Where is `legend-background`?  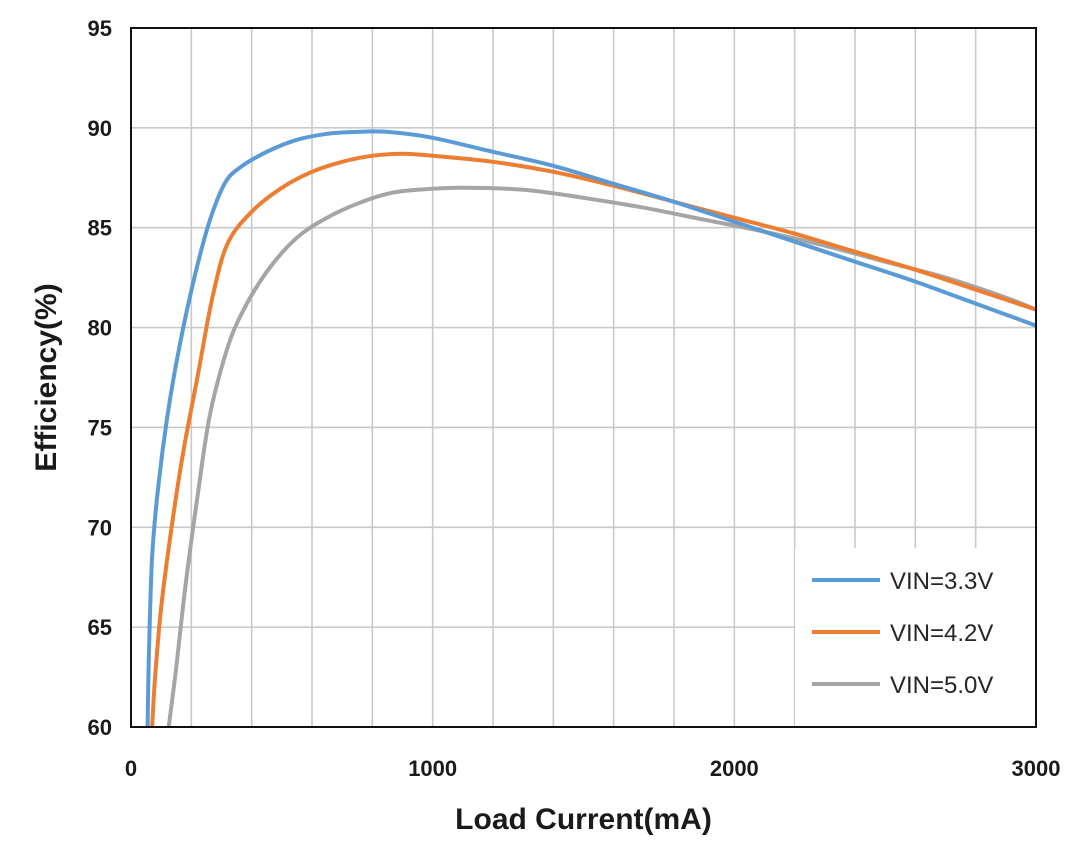 legend-background is located at coordinates (915, 637).